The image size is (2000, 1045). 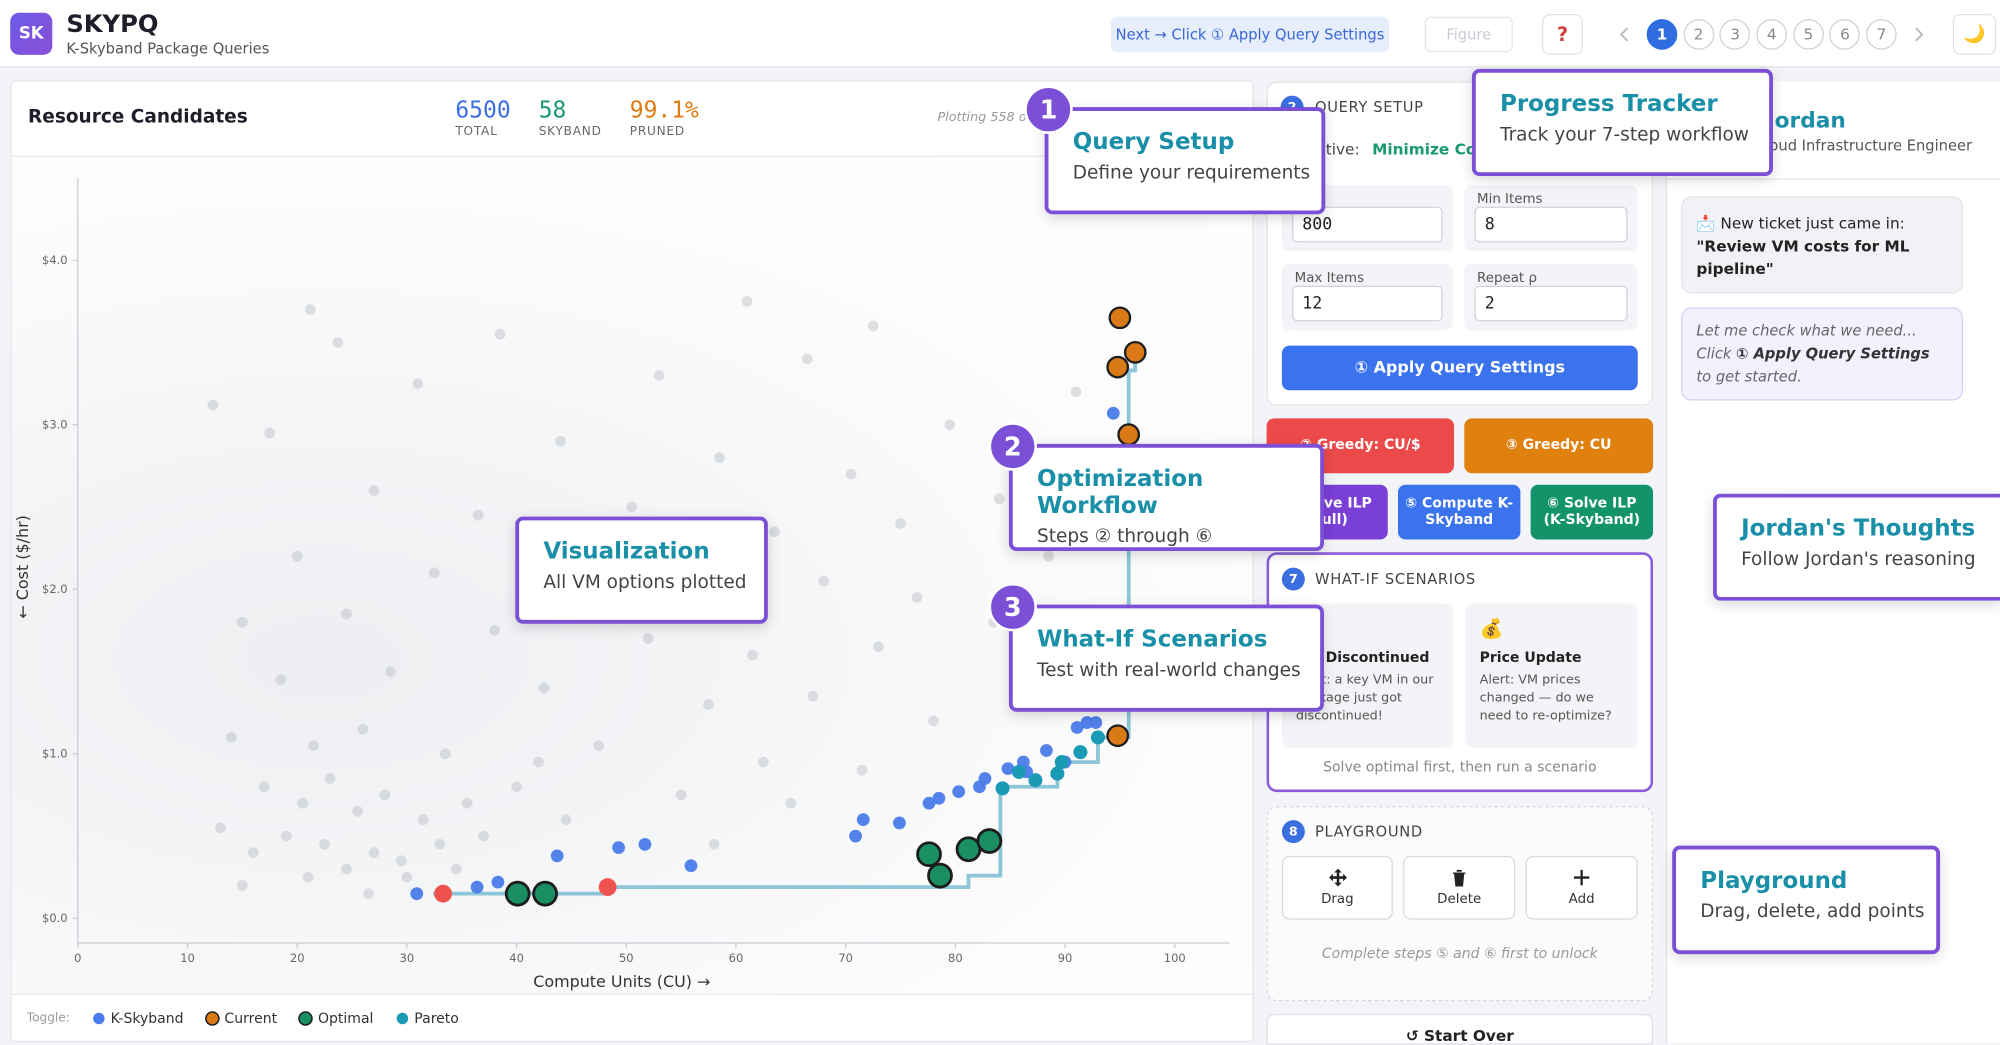 What do you see at coordinates (1012, 607) in the screenshot?
I see `callout-badge: 3` at bounding box center [1012, 607].